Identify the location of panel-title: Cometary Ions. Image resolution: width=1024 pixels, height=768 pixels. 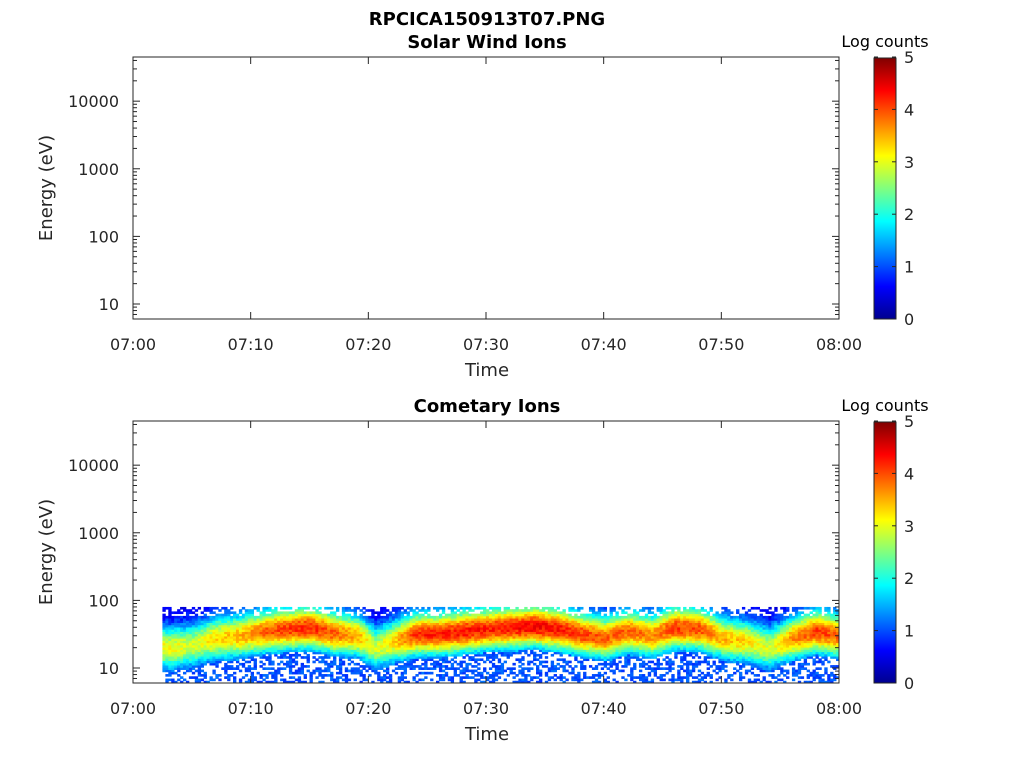
(487, 406).